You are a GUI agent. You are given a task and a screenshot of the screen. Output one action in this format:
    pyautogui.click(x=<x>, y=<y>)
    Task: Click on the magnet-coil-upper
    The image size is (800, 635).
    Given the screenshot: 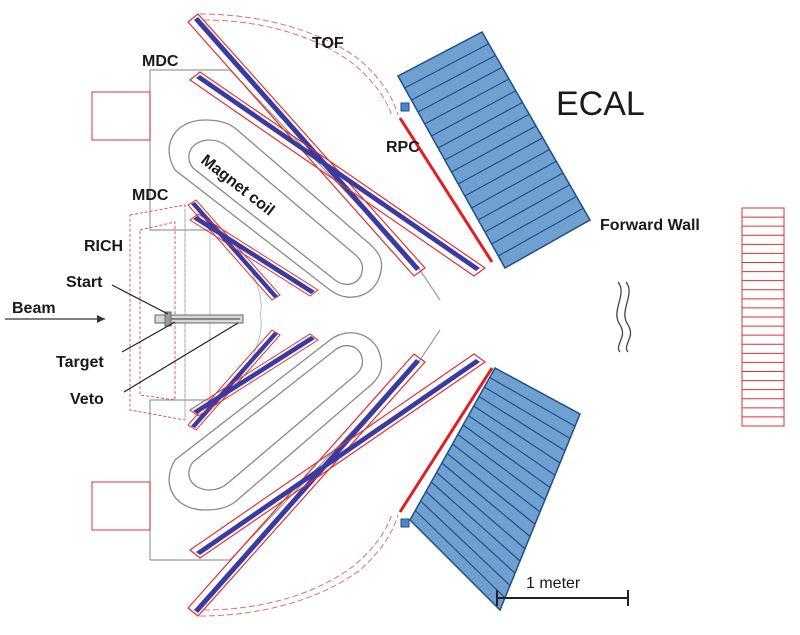 What is the action you would take?
    pyautogui.click(x=275, y=208)
    